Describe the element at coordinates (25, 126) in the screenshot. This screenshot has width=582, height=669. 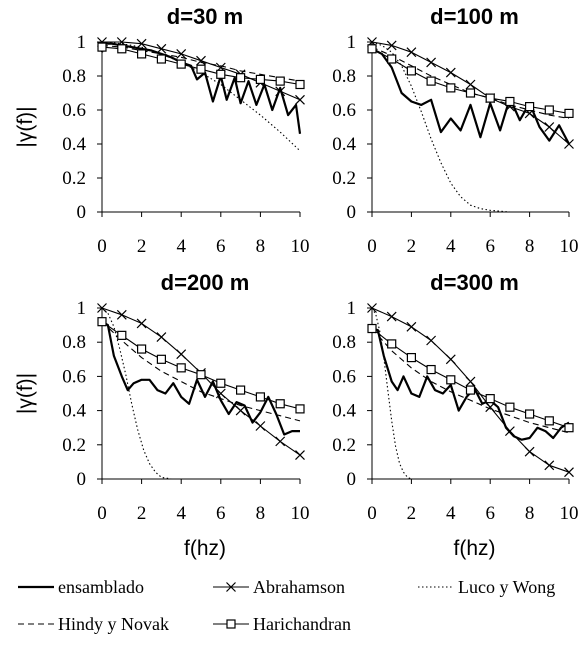
I see `y-axis-label: |γ(f)|` at that location.